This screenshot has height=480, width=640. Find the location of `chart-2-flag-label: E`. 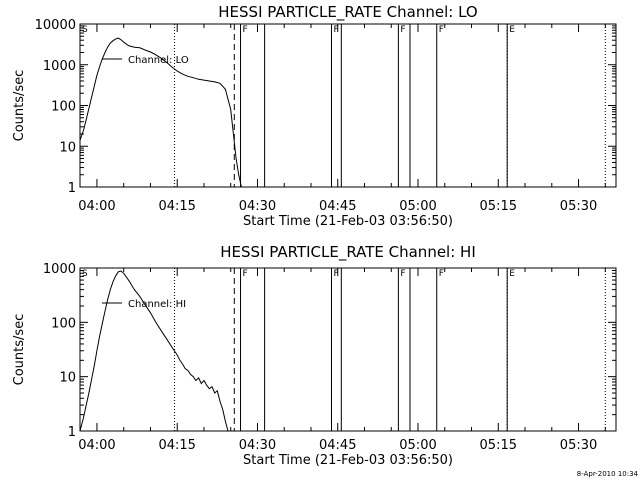

chart-2-flag-label: E is located at coordinates (512, 274).